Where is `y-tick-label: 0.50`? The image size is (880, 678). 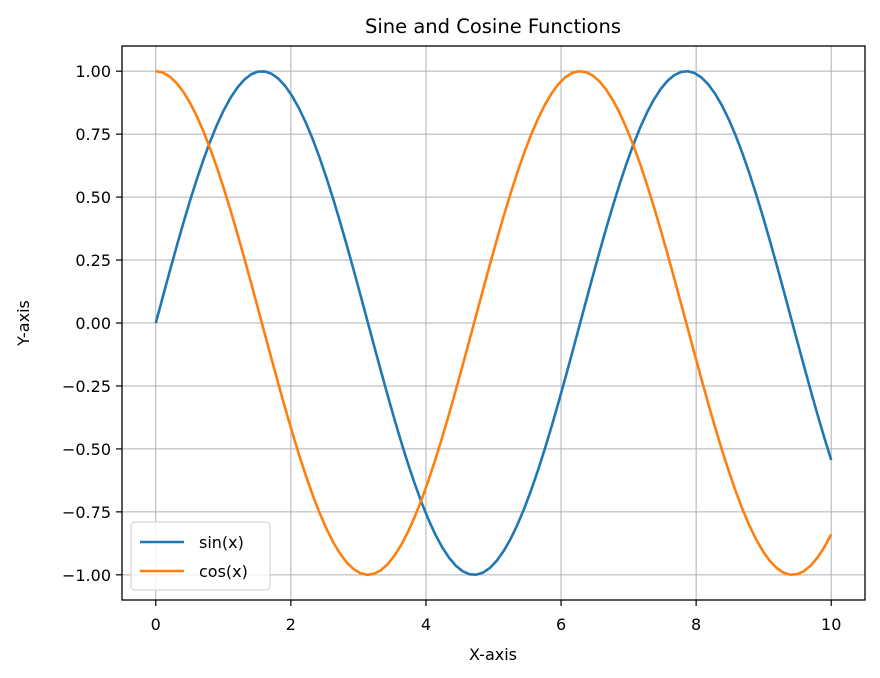 y-tick-label: 0.50 is located at coordinates (93, 197).